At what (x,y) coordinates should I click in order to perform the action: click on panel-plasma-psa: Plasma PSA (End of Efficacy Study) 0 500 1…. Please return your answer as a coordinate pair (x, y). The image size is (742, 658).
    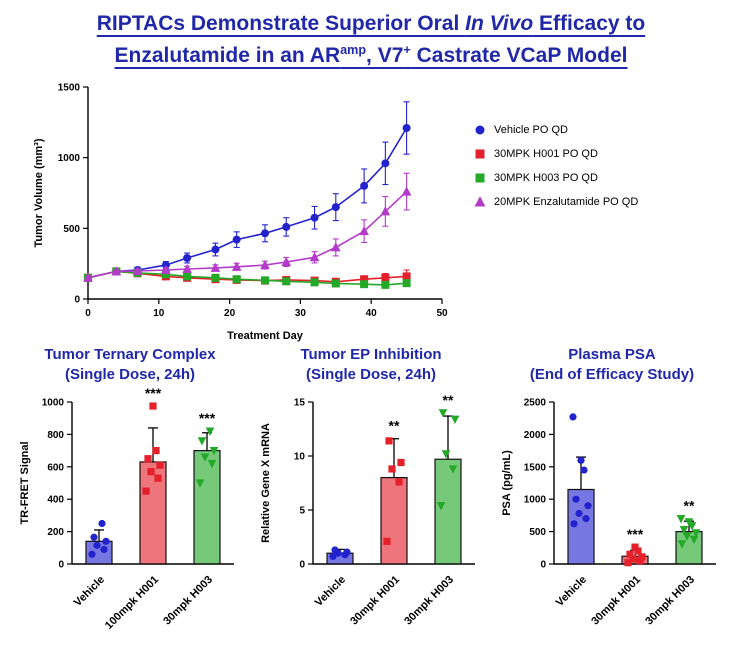
    Looking at the image, I should click on (612, 489).